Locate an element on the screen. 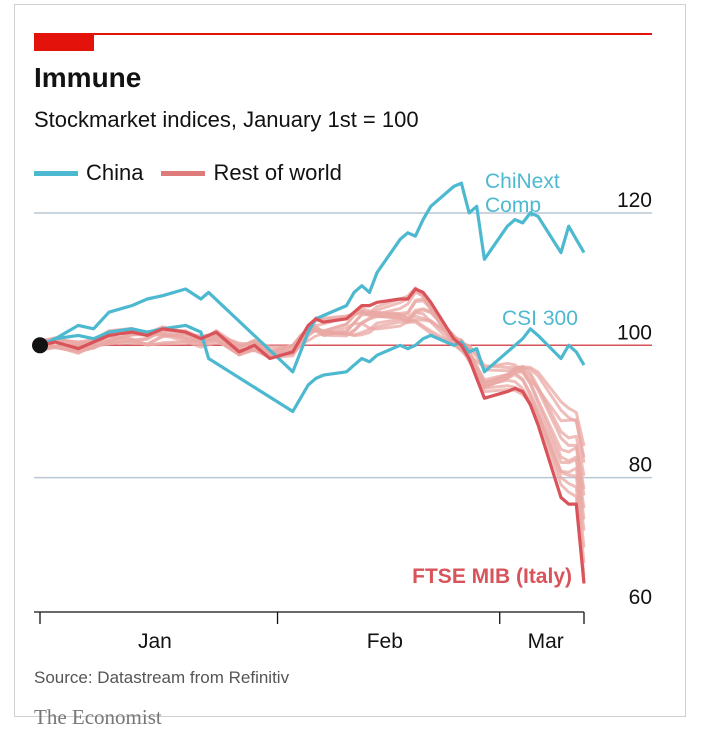  legend: China Rest of world is located at coordinates (197, 173).